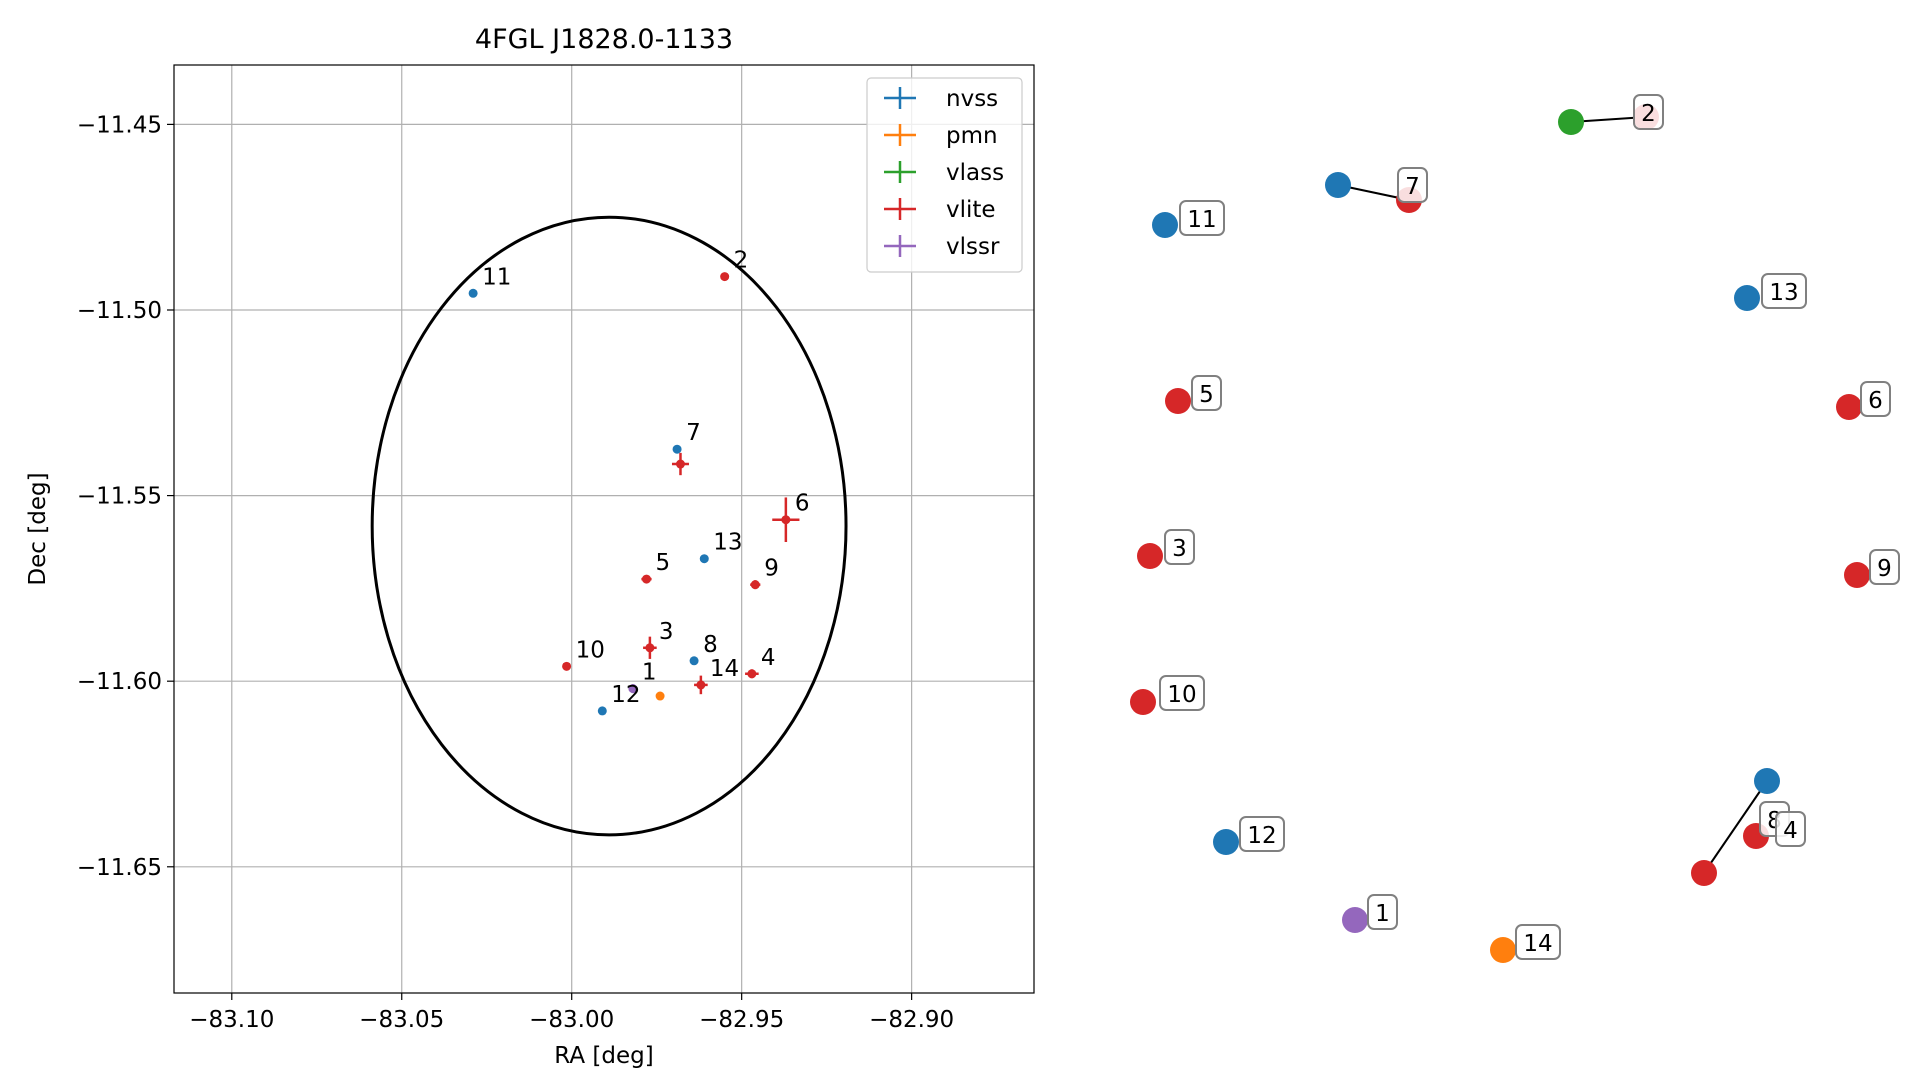 Image resolution: width=1919 pixels, height=1084 pixels. What do you see at coordinates (666, 632) in the screenshot?
I see `point-label-3: 3` at bounding box center [666, 632].